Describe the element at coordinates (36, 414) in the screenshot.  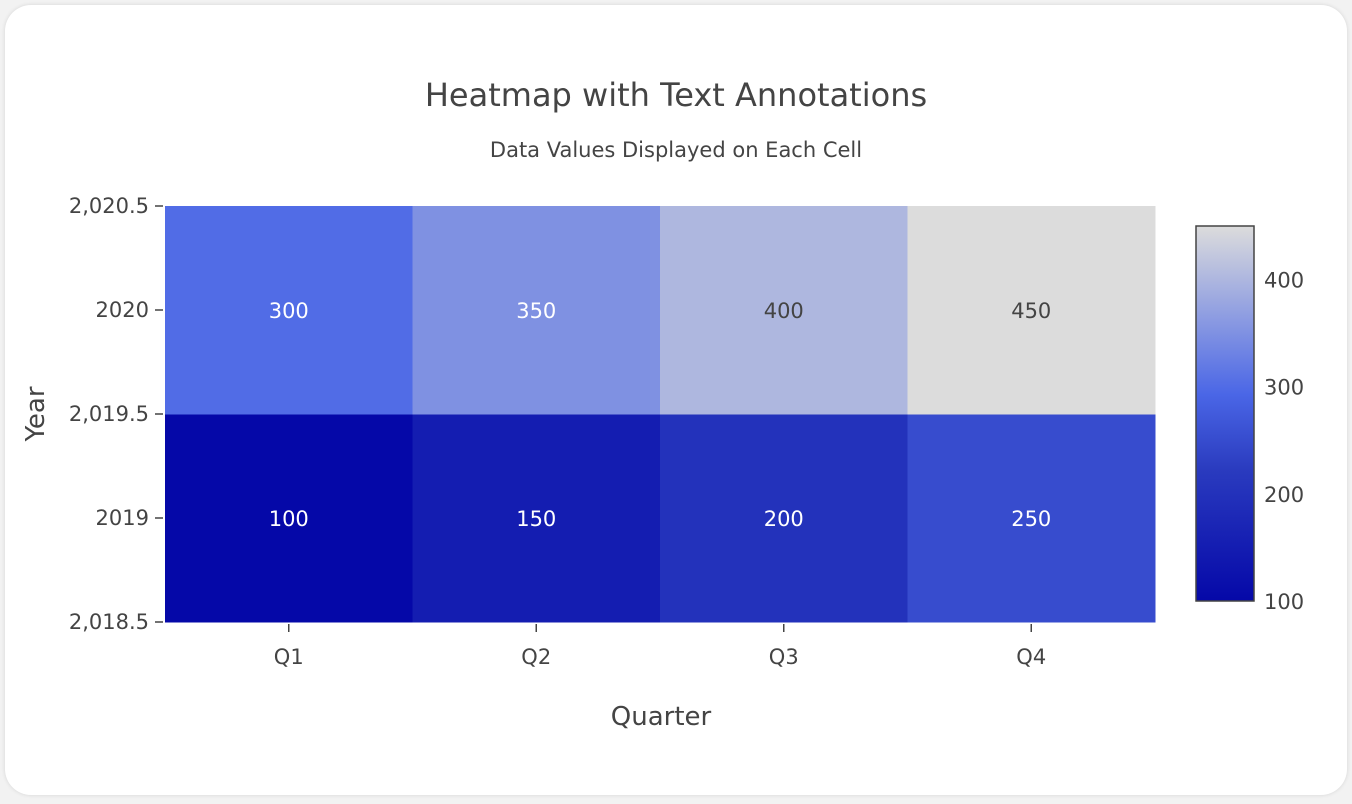
I see `y-axis-title: Year` at that location.